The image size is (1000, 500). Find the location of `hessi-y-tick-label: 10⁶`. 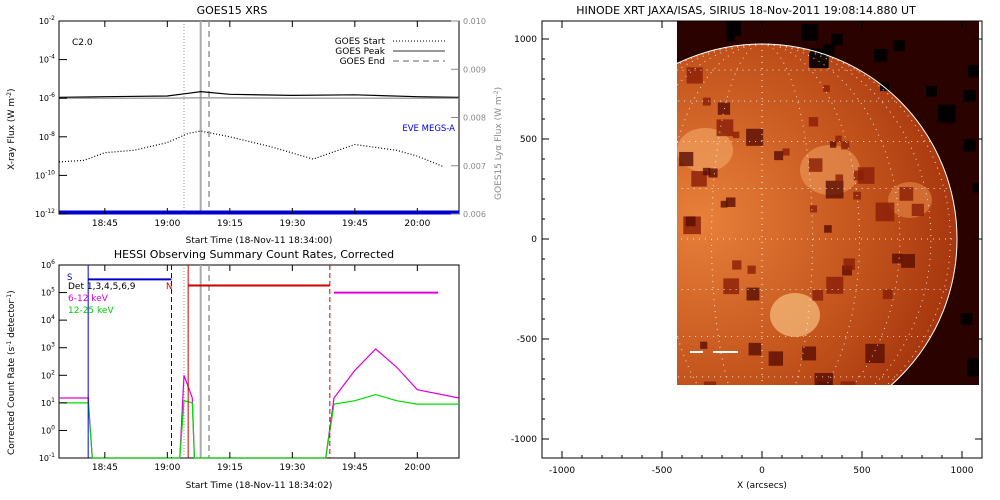

hessi-y-tick-label: 10⁶ is located at coordinates (48, 264).